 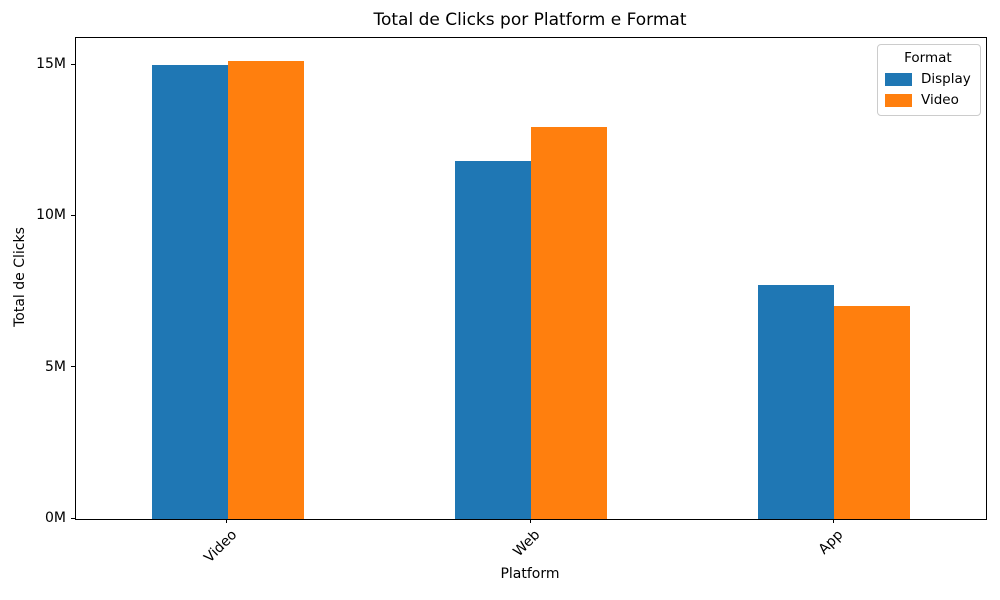 What do you see at coordinates (530, 20) in the screenshot?
I see `chart-title: Total de Clicks por Platform e Format` at bounding box center [530, 20].